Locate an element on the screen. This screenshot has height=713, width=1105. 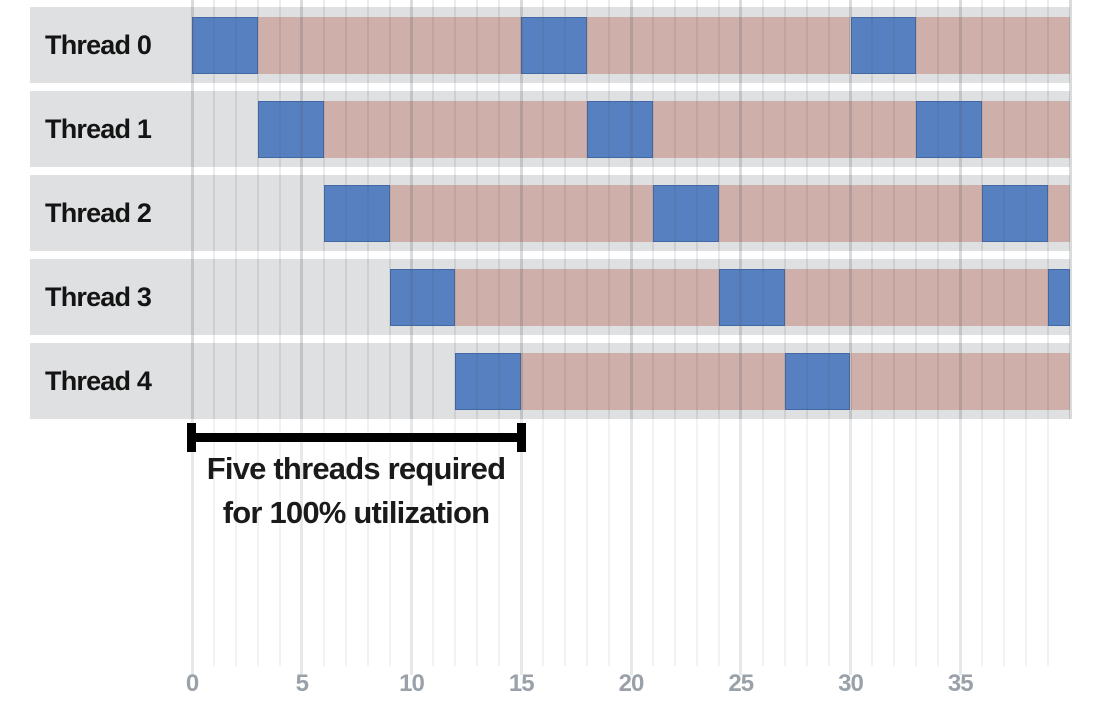
axis-tick-label-20: 20 is located at coordinates (631, 683).